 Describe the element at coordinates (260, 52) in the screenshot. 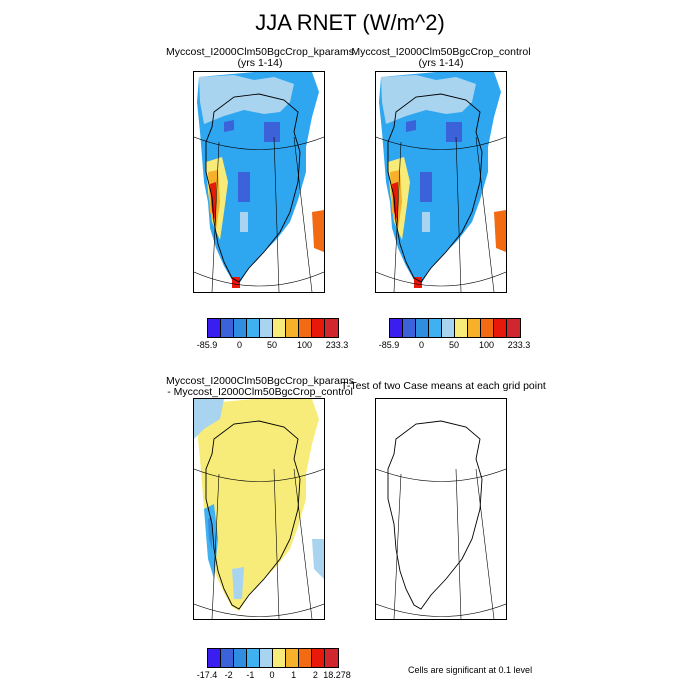

I see `panel-1-title-line1: Myccost_I2000Clm50BgcCrop_kparams` at that location.